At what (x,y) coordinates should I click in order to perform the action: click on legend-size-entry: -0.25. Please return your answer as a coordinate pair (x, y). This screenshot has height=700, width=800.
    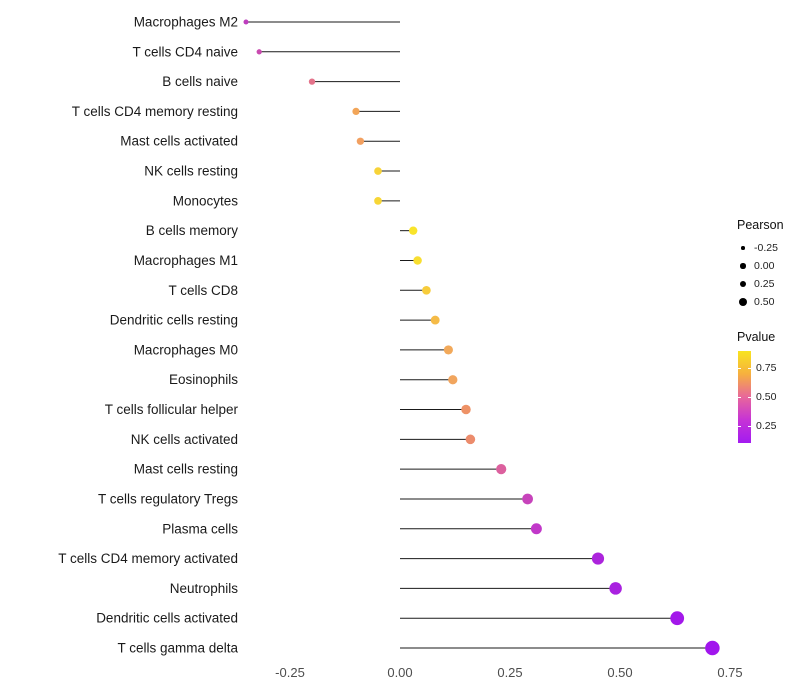
    Looking at the image, I should click on (768, 248).